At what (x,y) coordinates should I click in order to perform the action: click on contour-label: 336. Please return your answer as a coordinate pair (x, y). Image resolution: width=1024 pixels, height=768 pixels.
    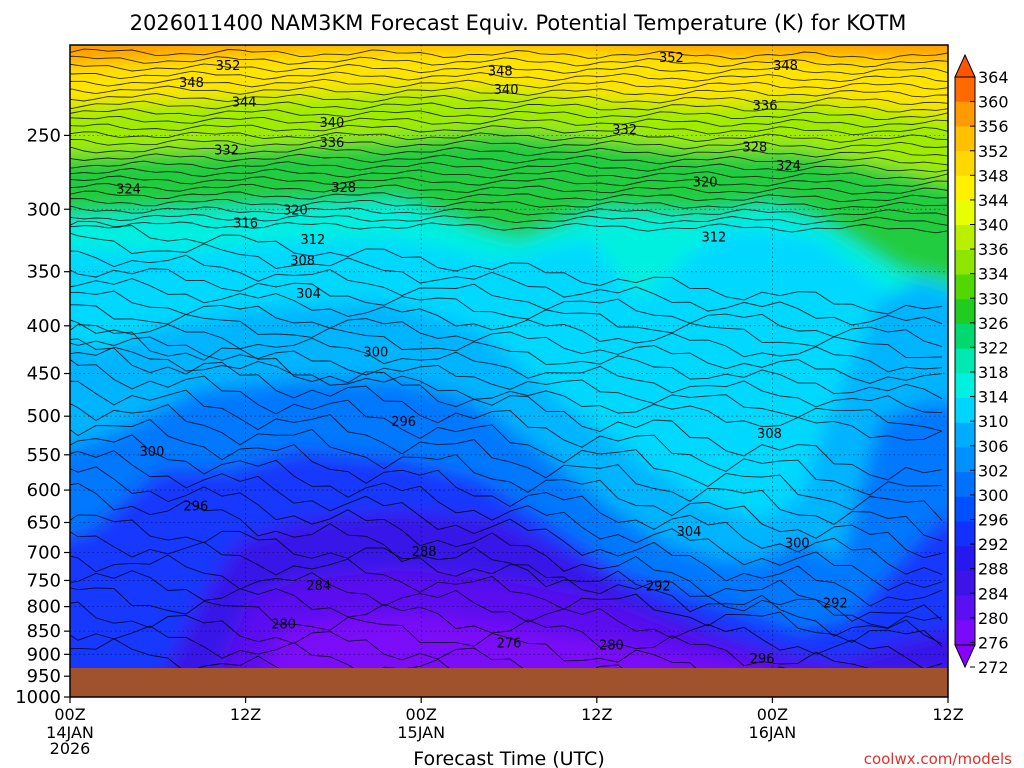
    Looking at the image, I should click on (332, 143).